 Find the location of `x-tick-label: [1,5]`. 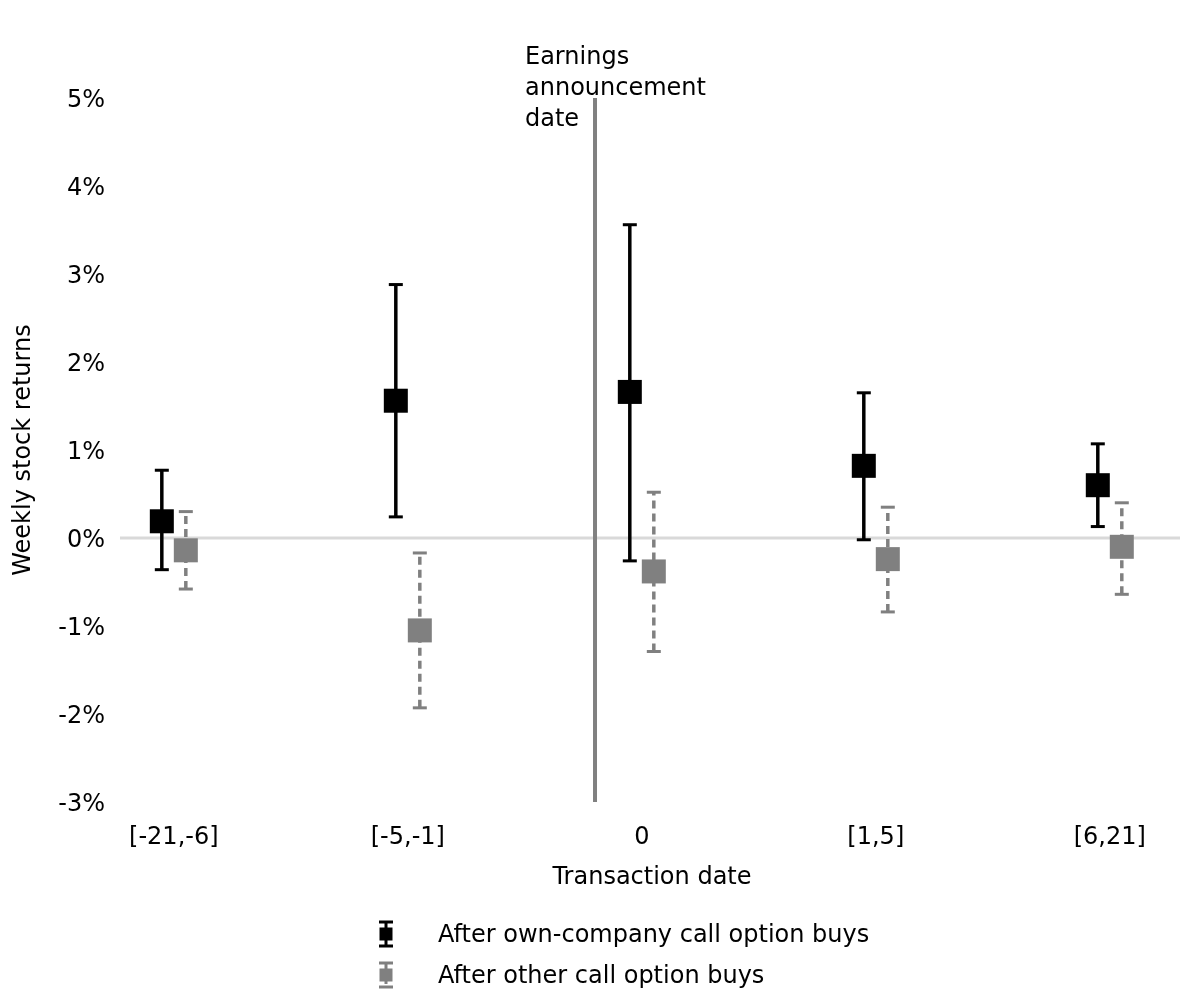

x-tick-label: [1,5] is located at coordinates (876, 836).